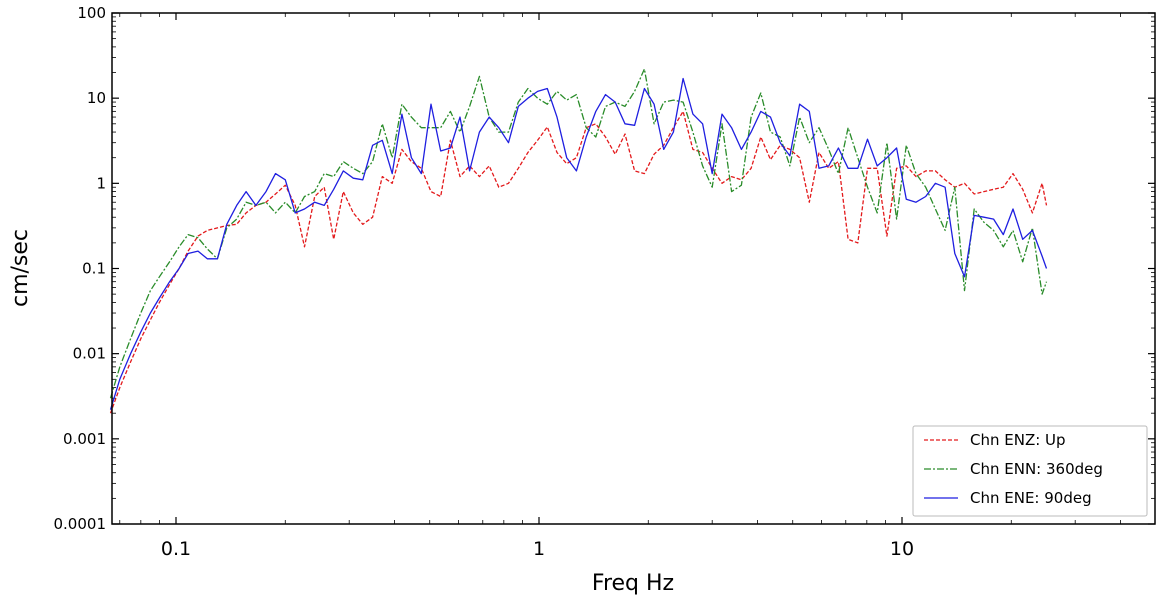 This screenshot has height=600, width=1157. What do you see at coordinates (96, 98) in the screenshot?
I see `y-tick-label: 10` at bounding box center [96, 98].